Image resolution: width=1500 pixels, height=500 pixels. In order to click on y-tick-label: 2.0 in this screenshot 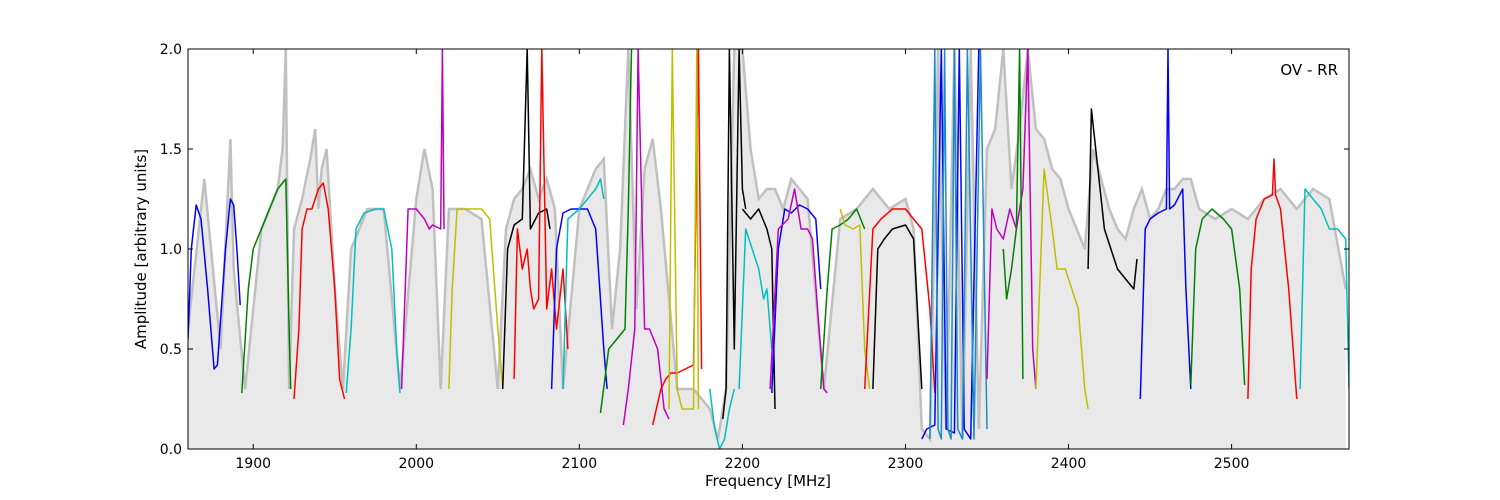, I will do `click(171, 50)`.